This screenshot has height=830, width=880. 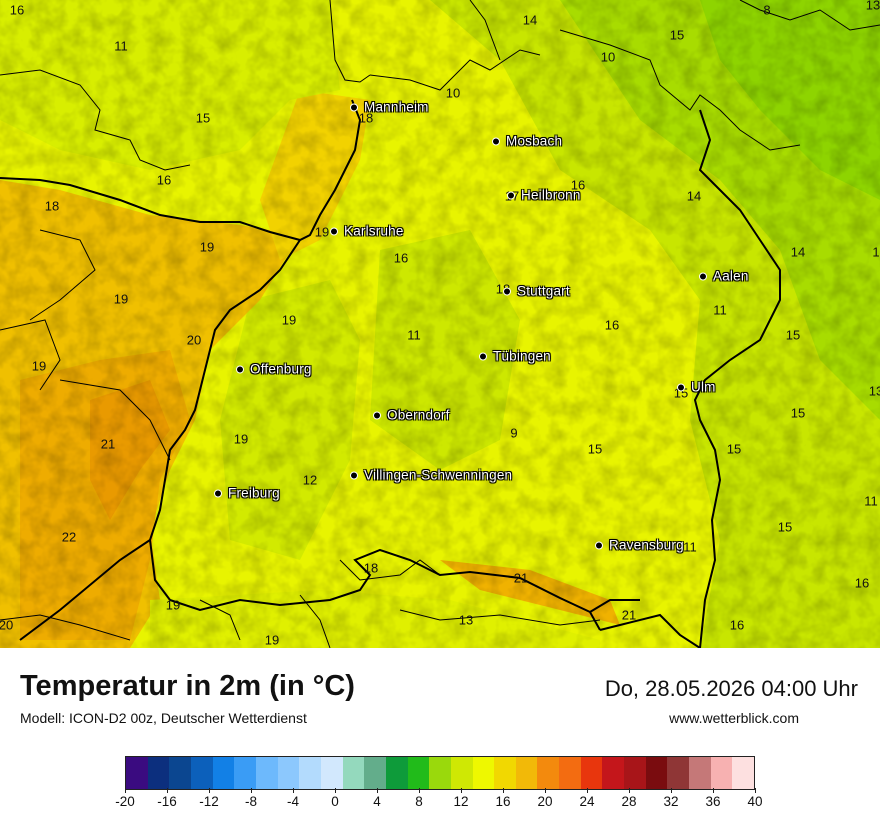 I want to click on scale-tick-label: 40, so click(x=755, y=801).